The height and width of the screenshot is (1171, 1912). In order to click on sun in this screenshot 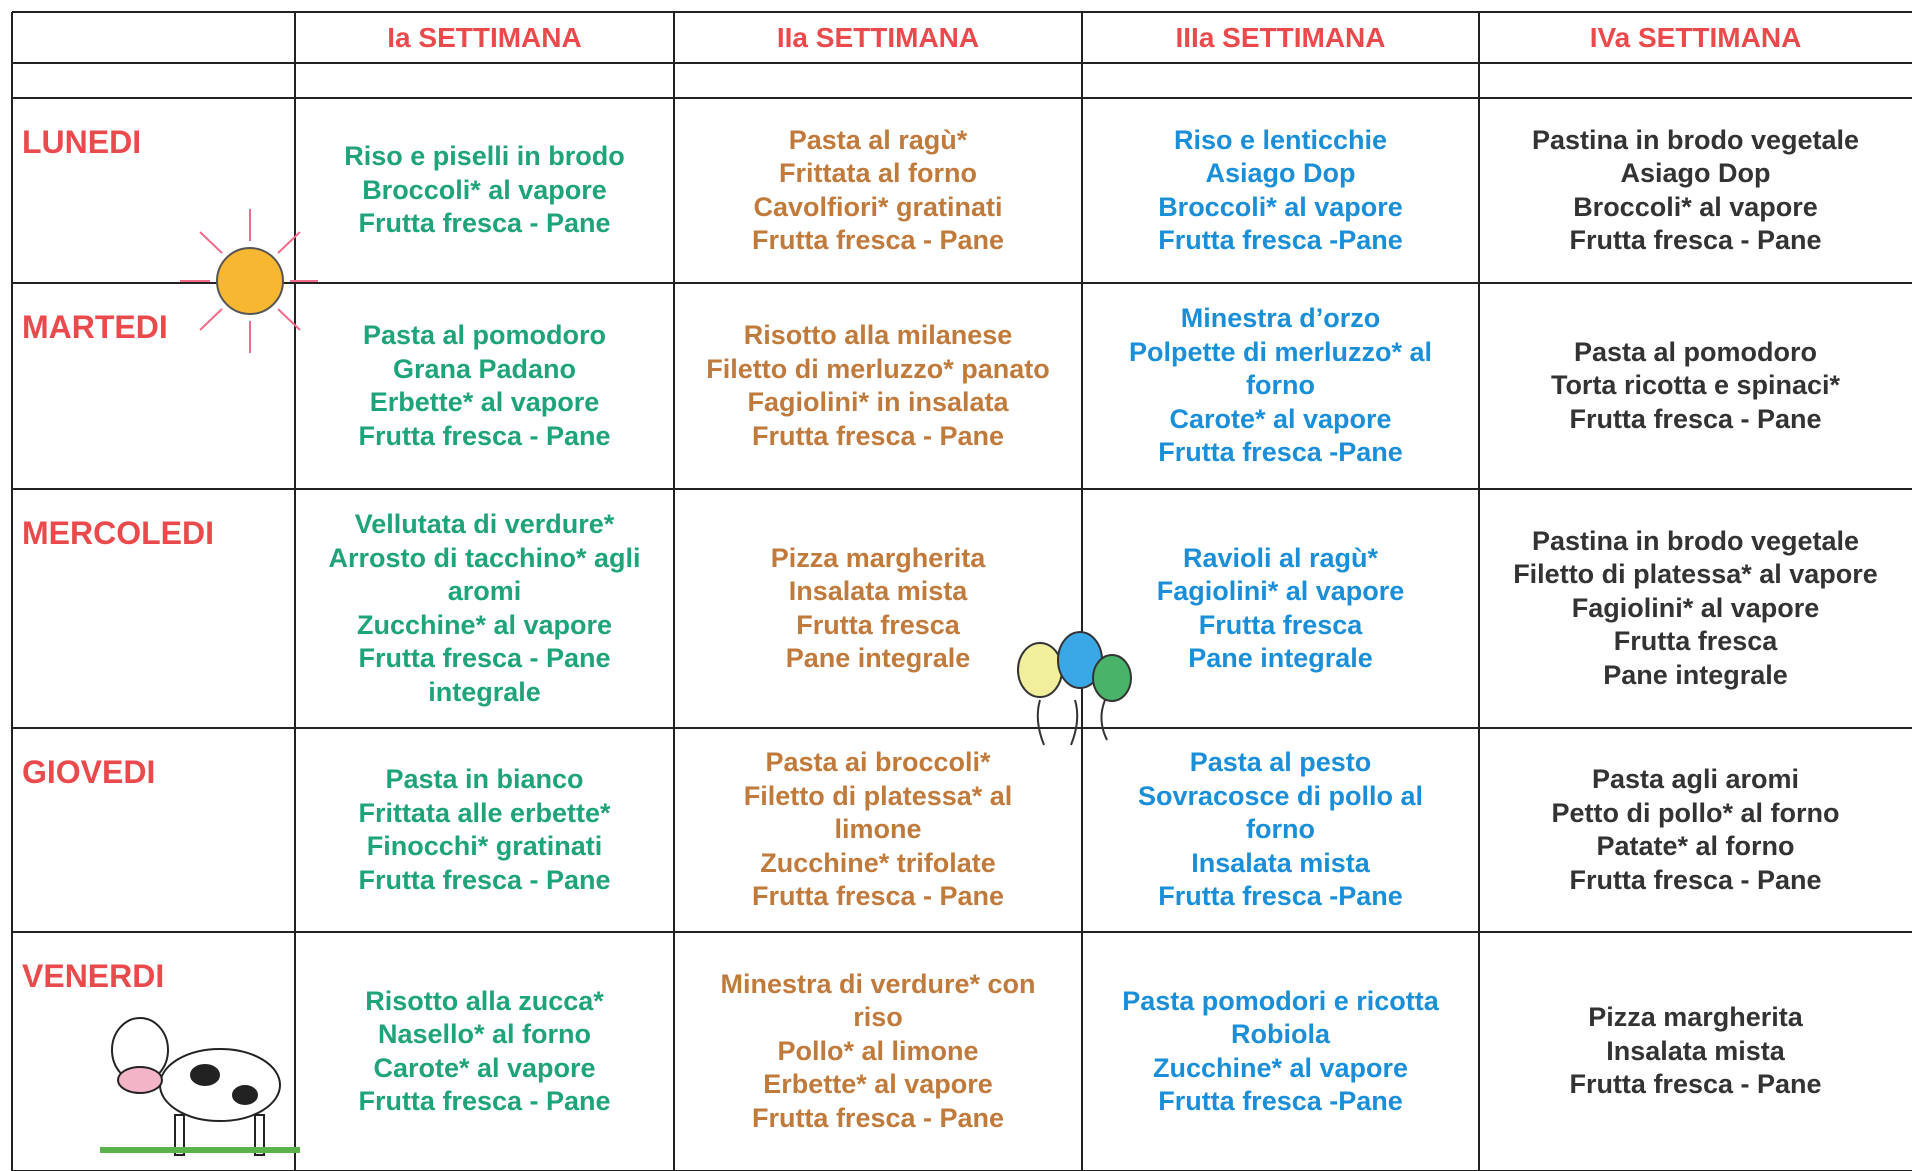, I will do `click(249, 281)`.